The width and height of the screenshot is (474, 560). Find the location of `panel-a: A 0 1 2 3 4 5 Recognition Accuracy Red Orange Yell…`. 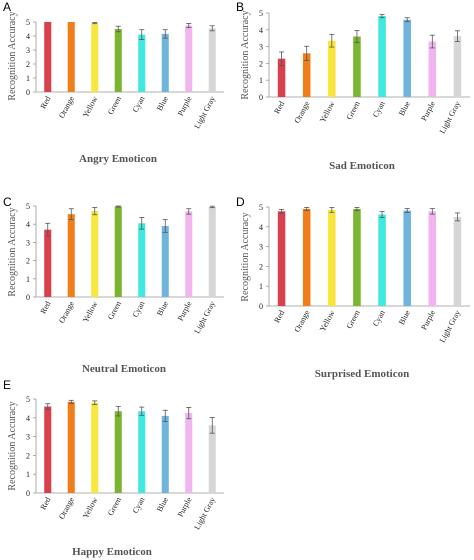

panel-a: A 0 1 2 3 4 5 Recognition Accuracy Red Orange Yell… is located at coordinates (113, 82).